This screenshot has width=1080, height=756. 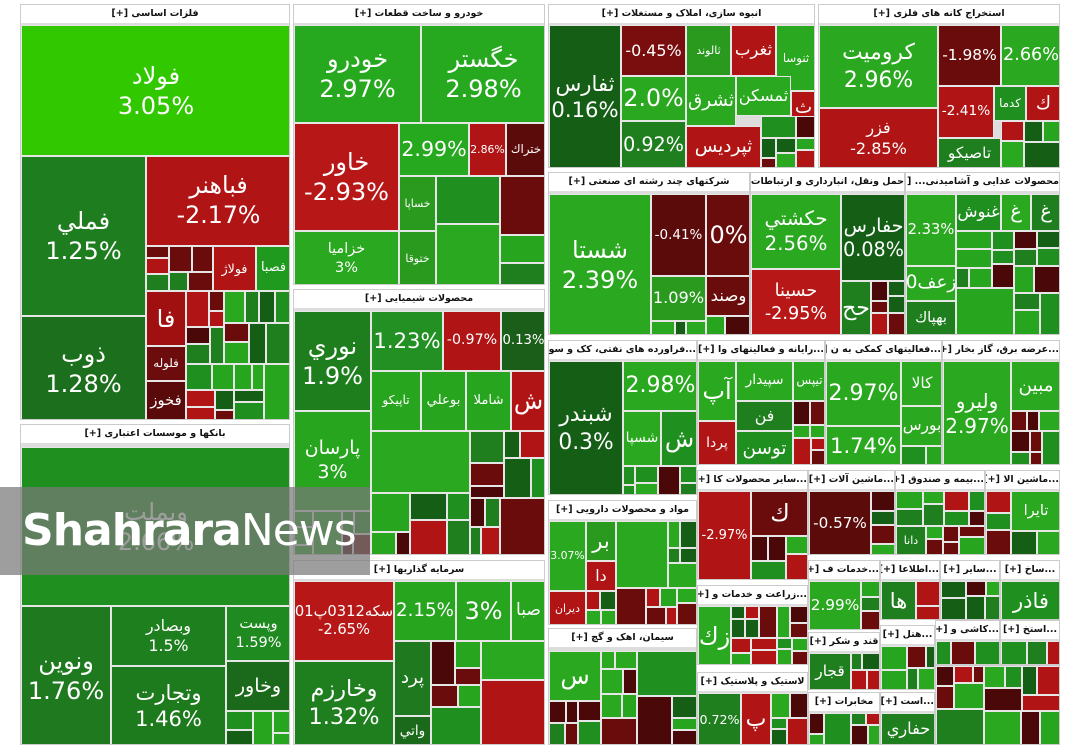 I want to click on stock-tile: فخوز, so click(x=166, y=400).